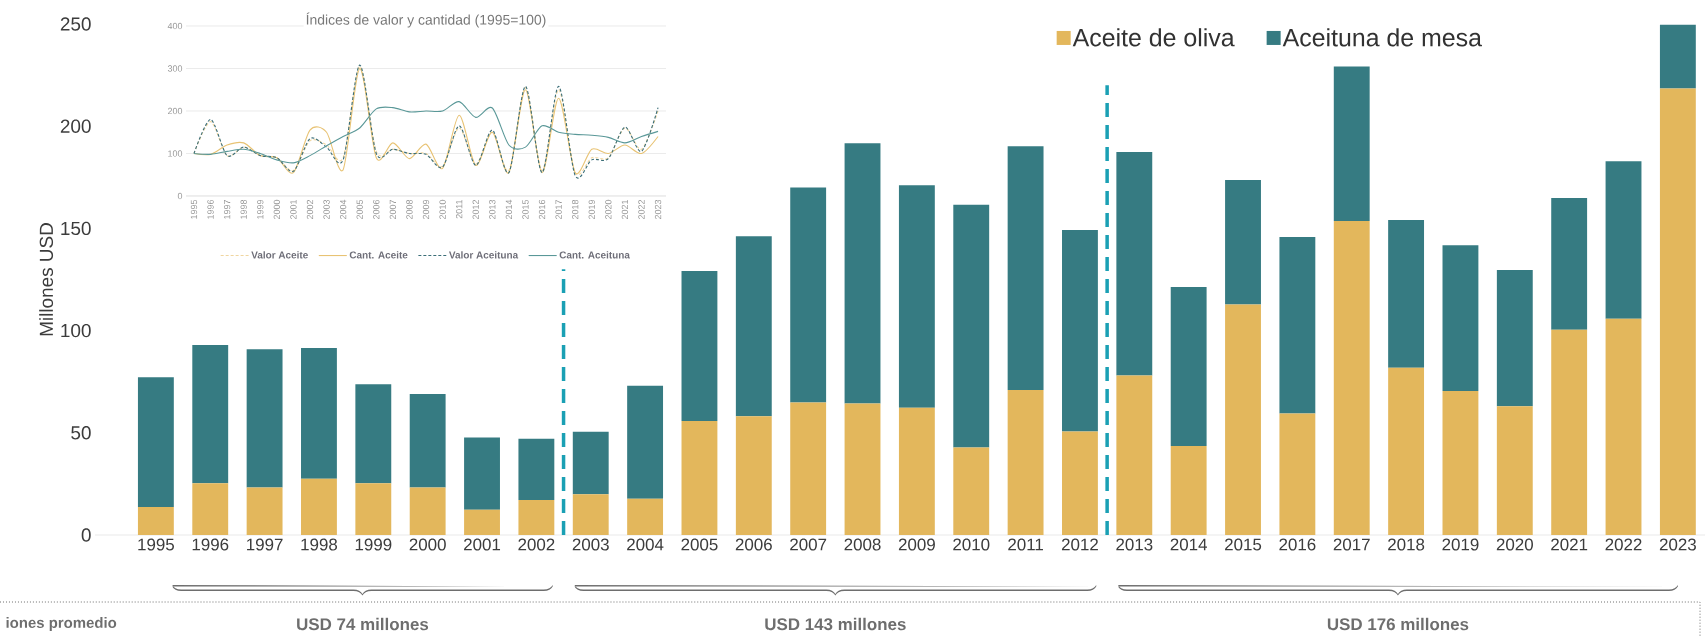  I want to click on legend-label: Aceite de oliva, so click(1153, 37).